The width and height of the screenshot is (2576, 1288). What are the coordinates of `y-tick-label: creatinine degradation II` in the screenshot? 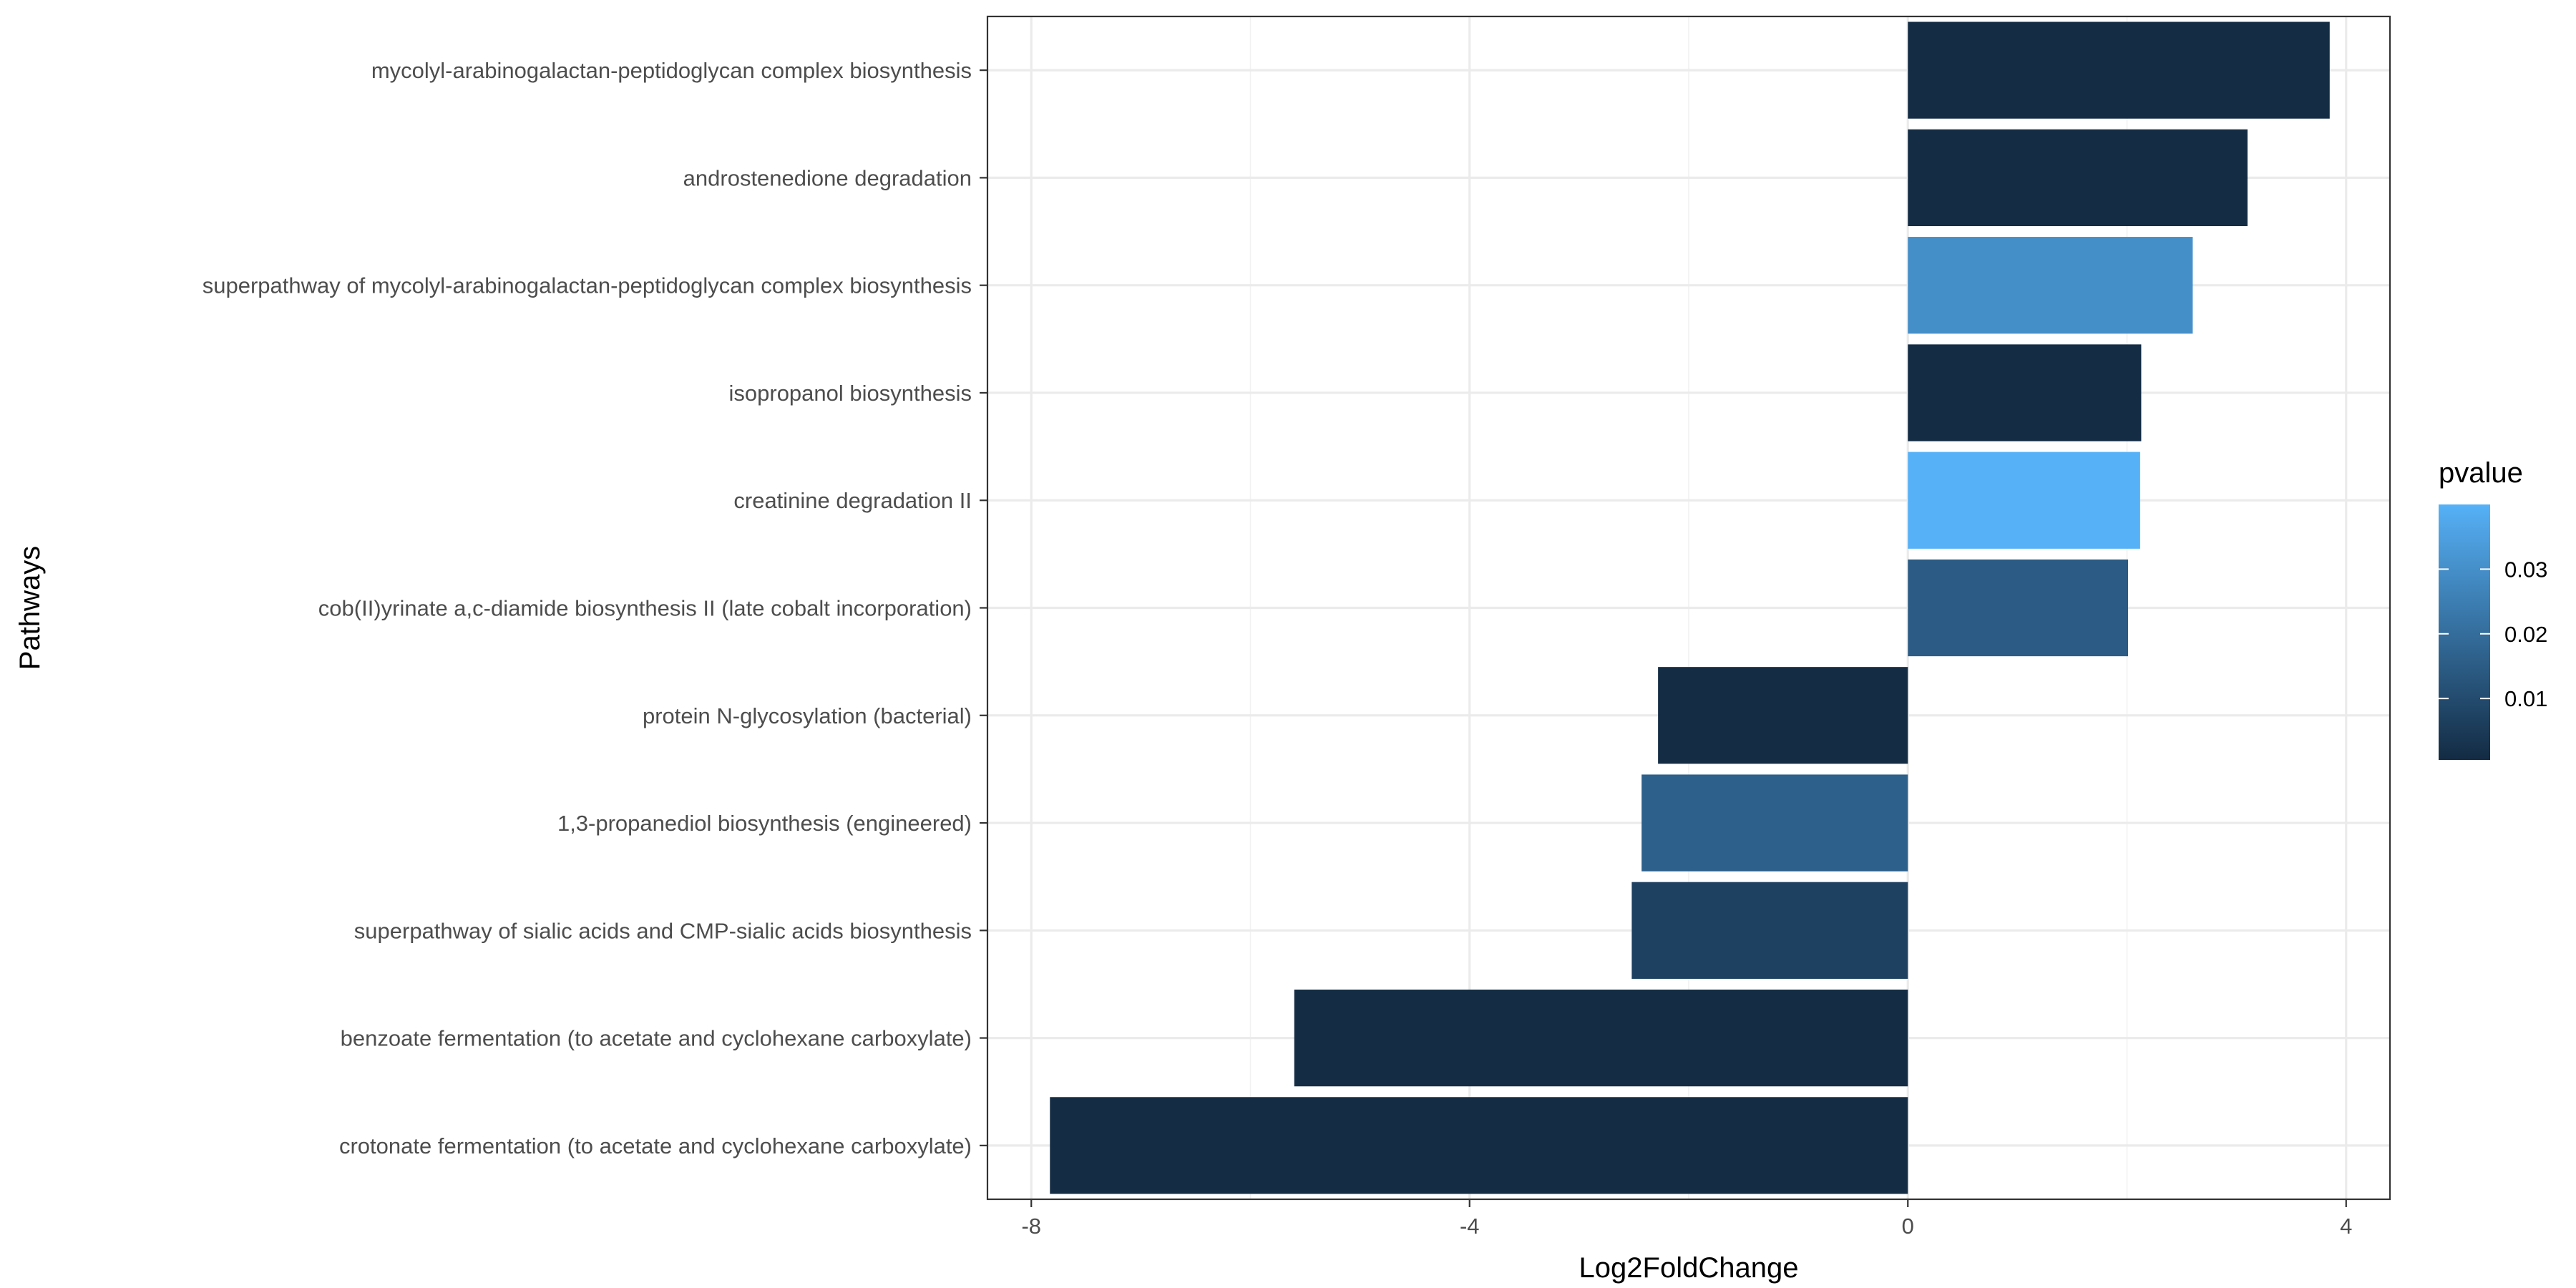 It's located at (852, 500).